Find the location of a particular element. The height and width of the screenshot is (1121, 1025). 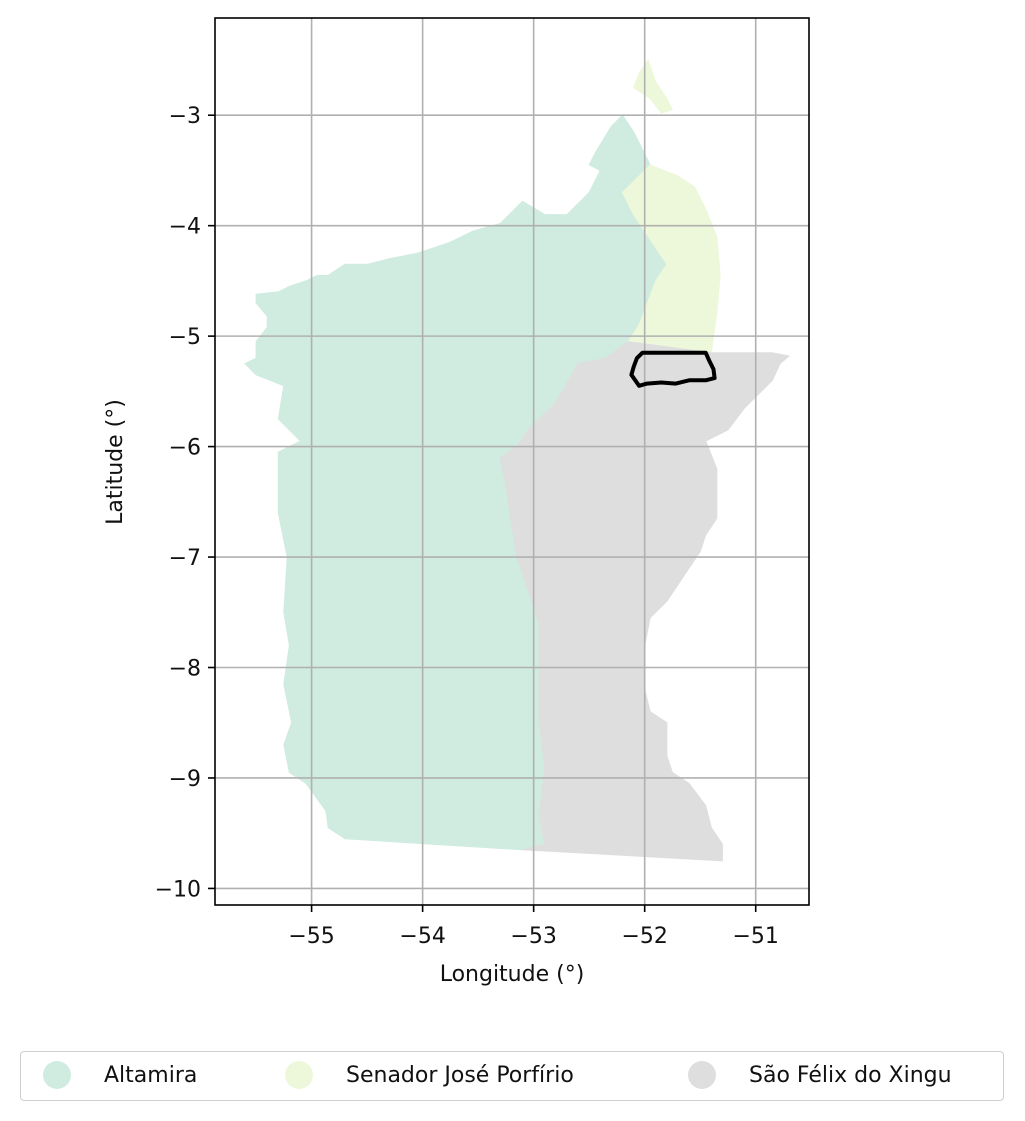

highlight-boundary is located at coordinates (673, 369).